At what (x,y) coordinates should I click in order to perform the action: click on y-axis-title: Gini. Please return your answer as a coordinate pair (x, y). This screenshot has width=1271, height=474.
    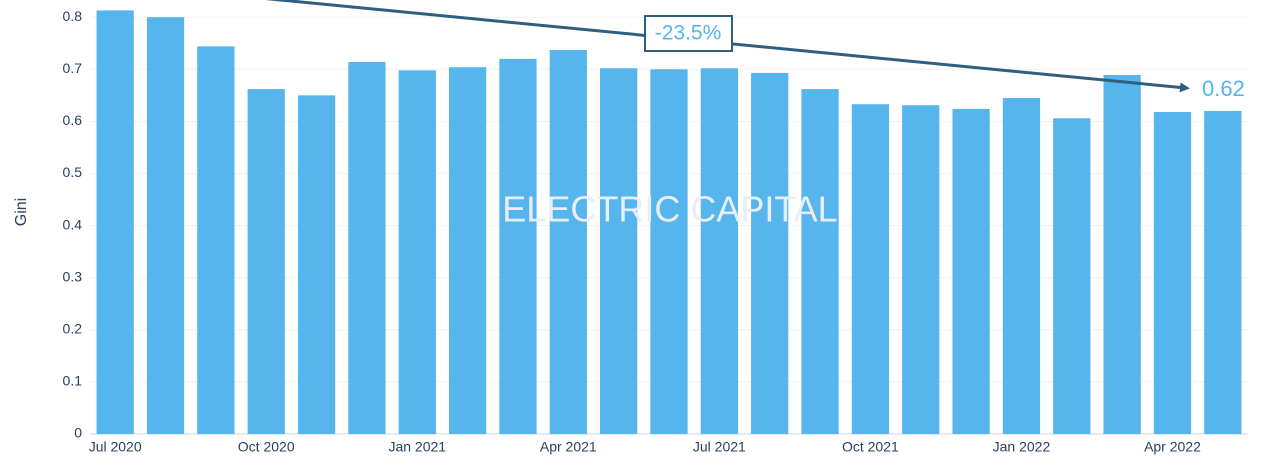
    Looking at the image, I should click on (21, 212).